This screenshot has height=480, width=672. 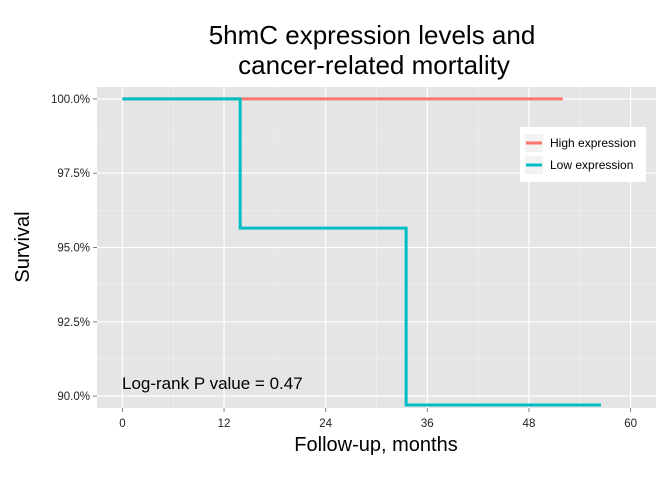 I want to click on x-axis-title: Follow-up, months, so click(x=375, y=445).